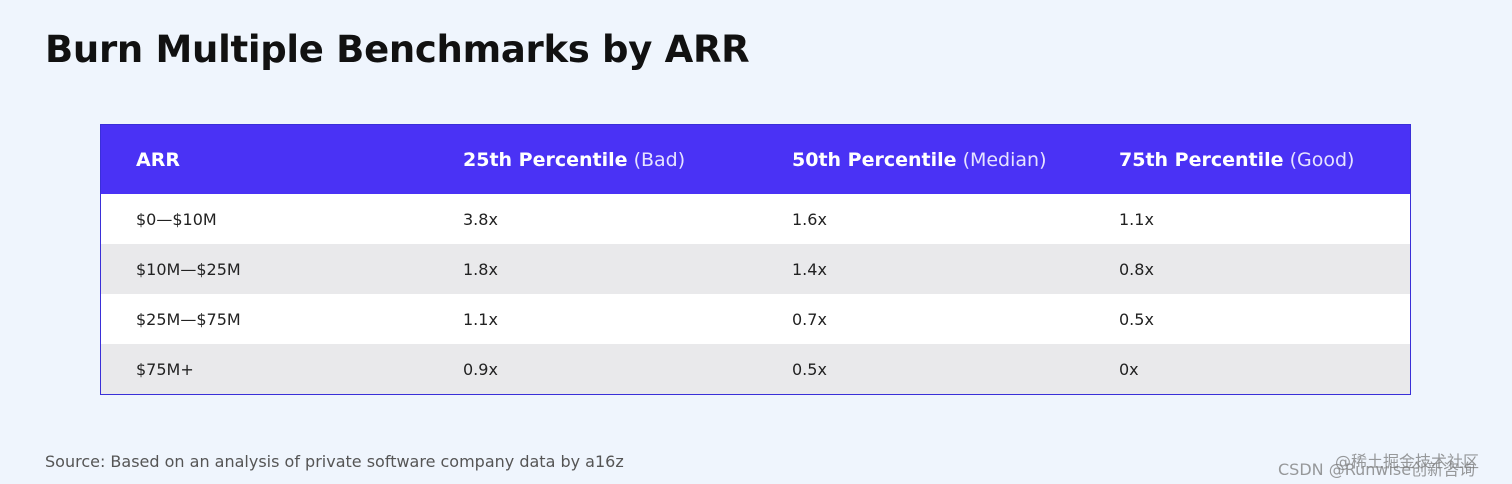 The height and width of the screenshot is (484, 1512). I want to click on table-cell: 1.8x, so click(480, 269).